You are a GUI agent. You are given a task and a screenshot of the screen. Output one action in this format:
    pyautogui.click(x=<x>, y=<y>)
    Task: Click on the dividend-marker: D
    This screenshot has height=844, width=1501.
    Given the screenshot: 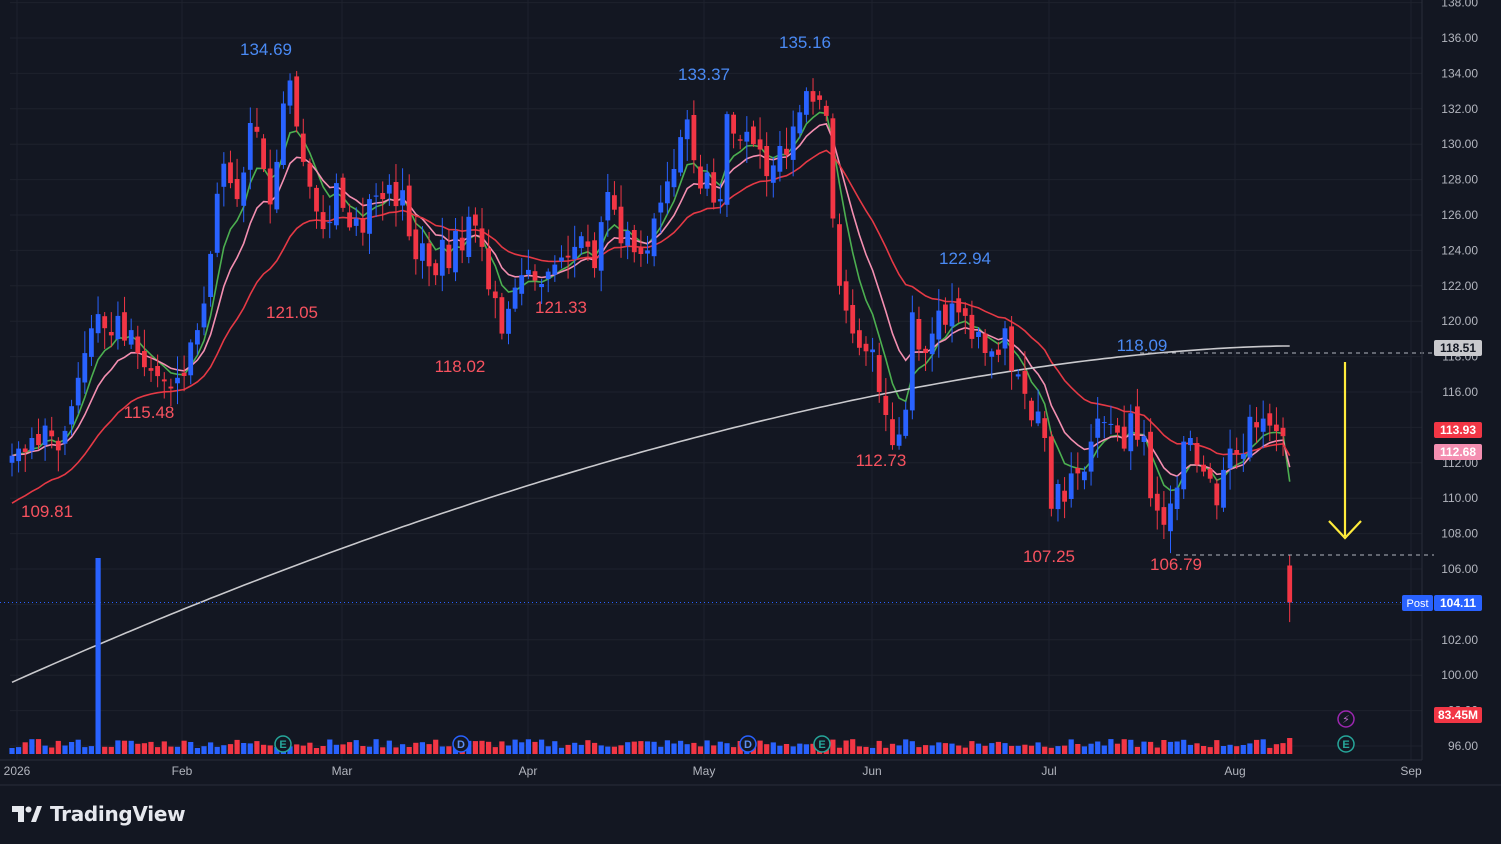 What is the action you would take?
    pyautogui.click(x=748, y=744)
    